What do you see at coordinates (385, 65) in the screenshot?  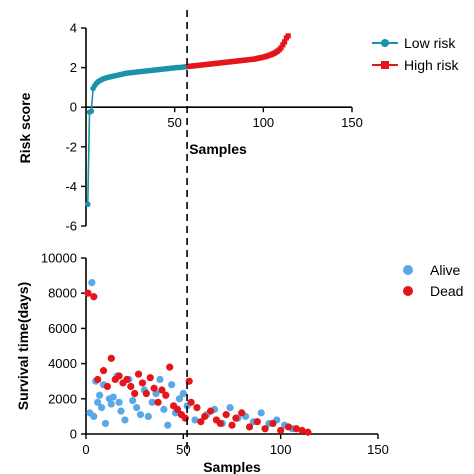 I see `high-risk-legend-marker` at bounding box center [385, 65].